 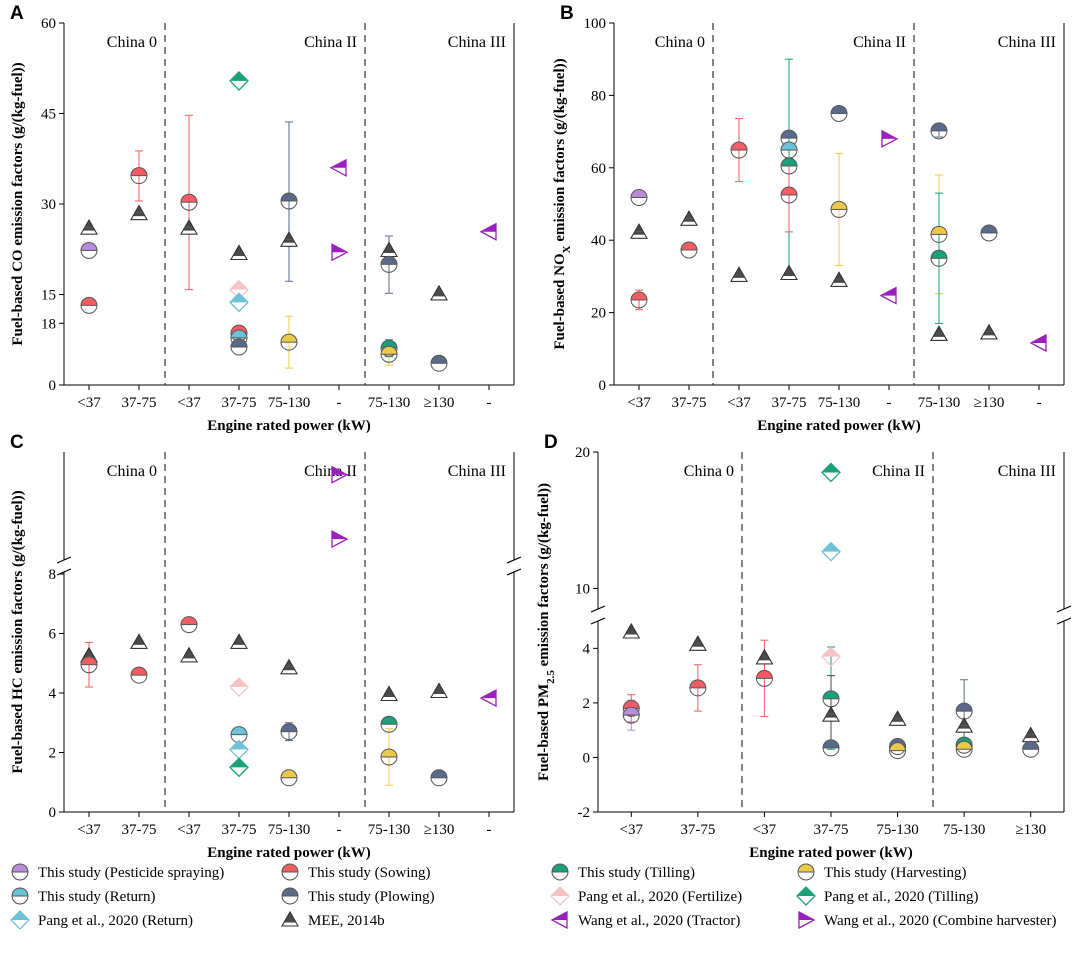 I want to click on legend-label: This study (Pesticide spraying), so click(x=131, y=873).